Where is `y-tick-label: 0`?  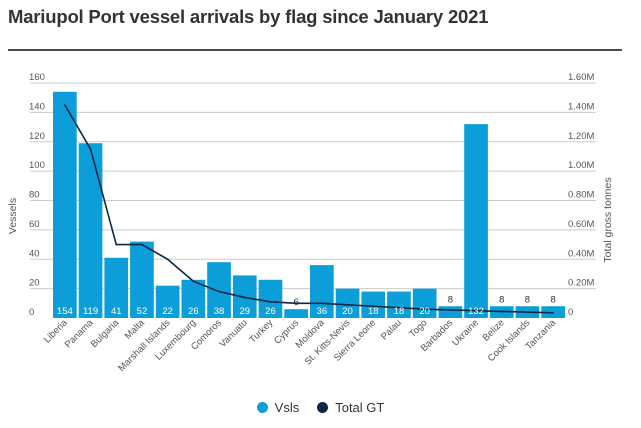 y-tick-label: 0 is located at coordinates (31, 312).